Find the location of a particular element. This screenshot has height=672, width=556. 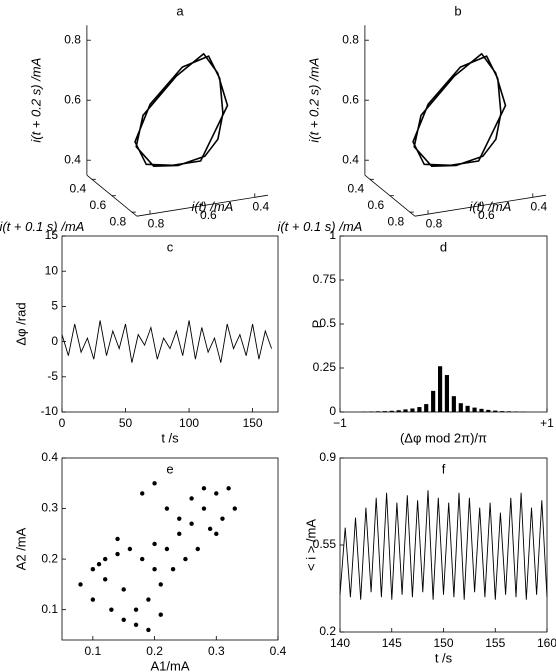

y-axis-label: A2 /mA is located at coordinates (20, 548).